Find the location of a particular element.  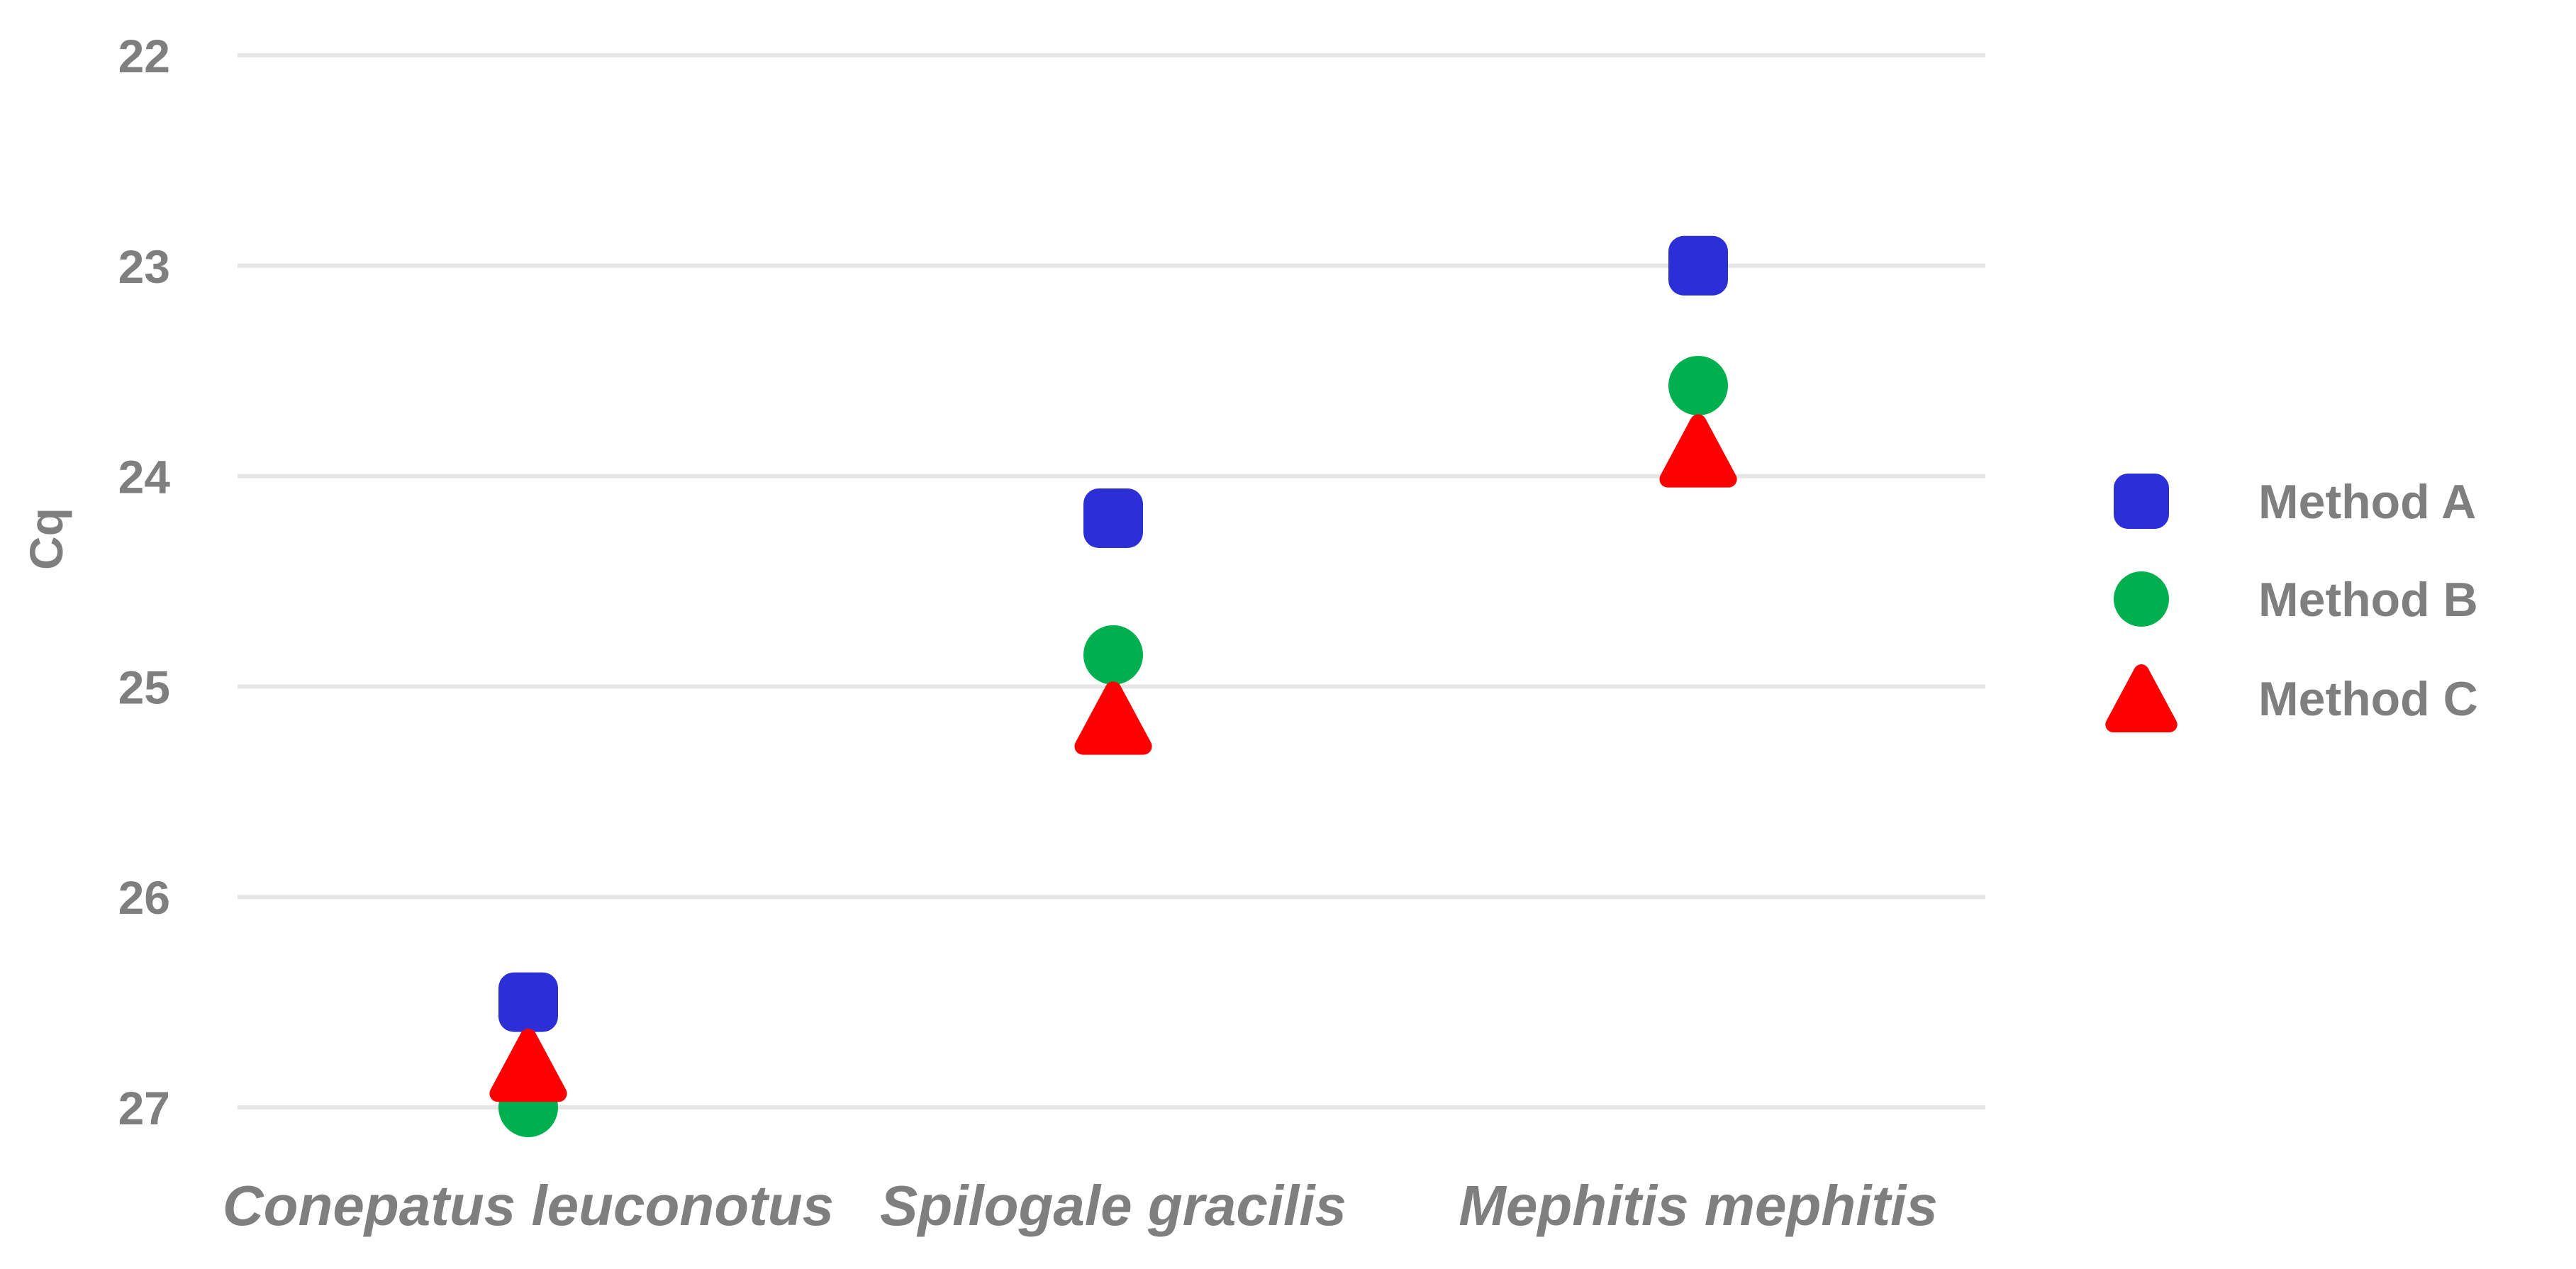

x-category-label: Mephitis mephitis is located at coordinates (1698, 1205).